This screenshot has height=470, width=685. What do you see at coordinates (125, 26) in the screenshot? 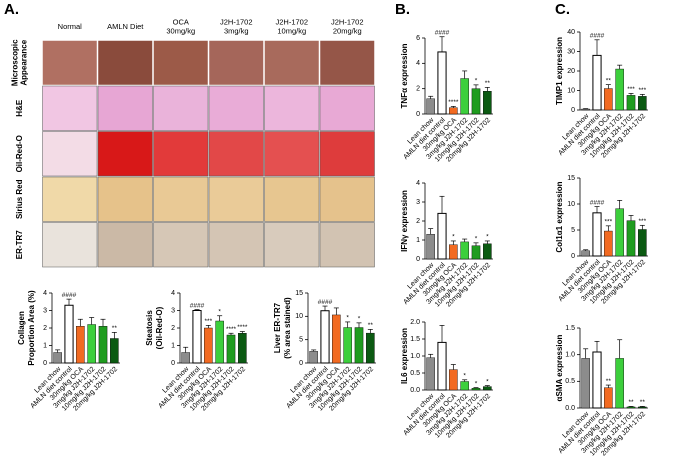
I see `column-label: AMLN Diet` at bounding box center [125, 26].